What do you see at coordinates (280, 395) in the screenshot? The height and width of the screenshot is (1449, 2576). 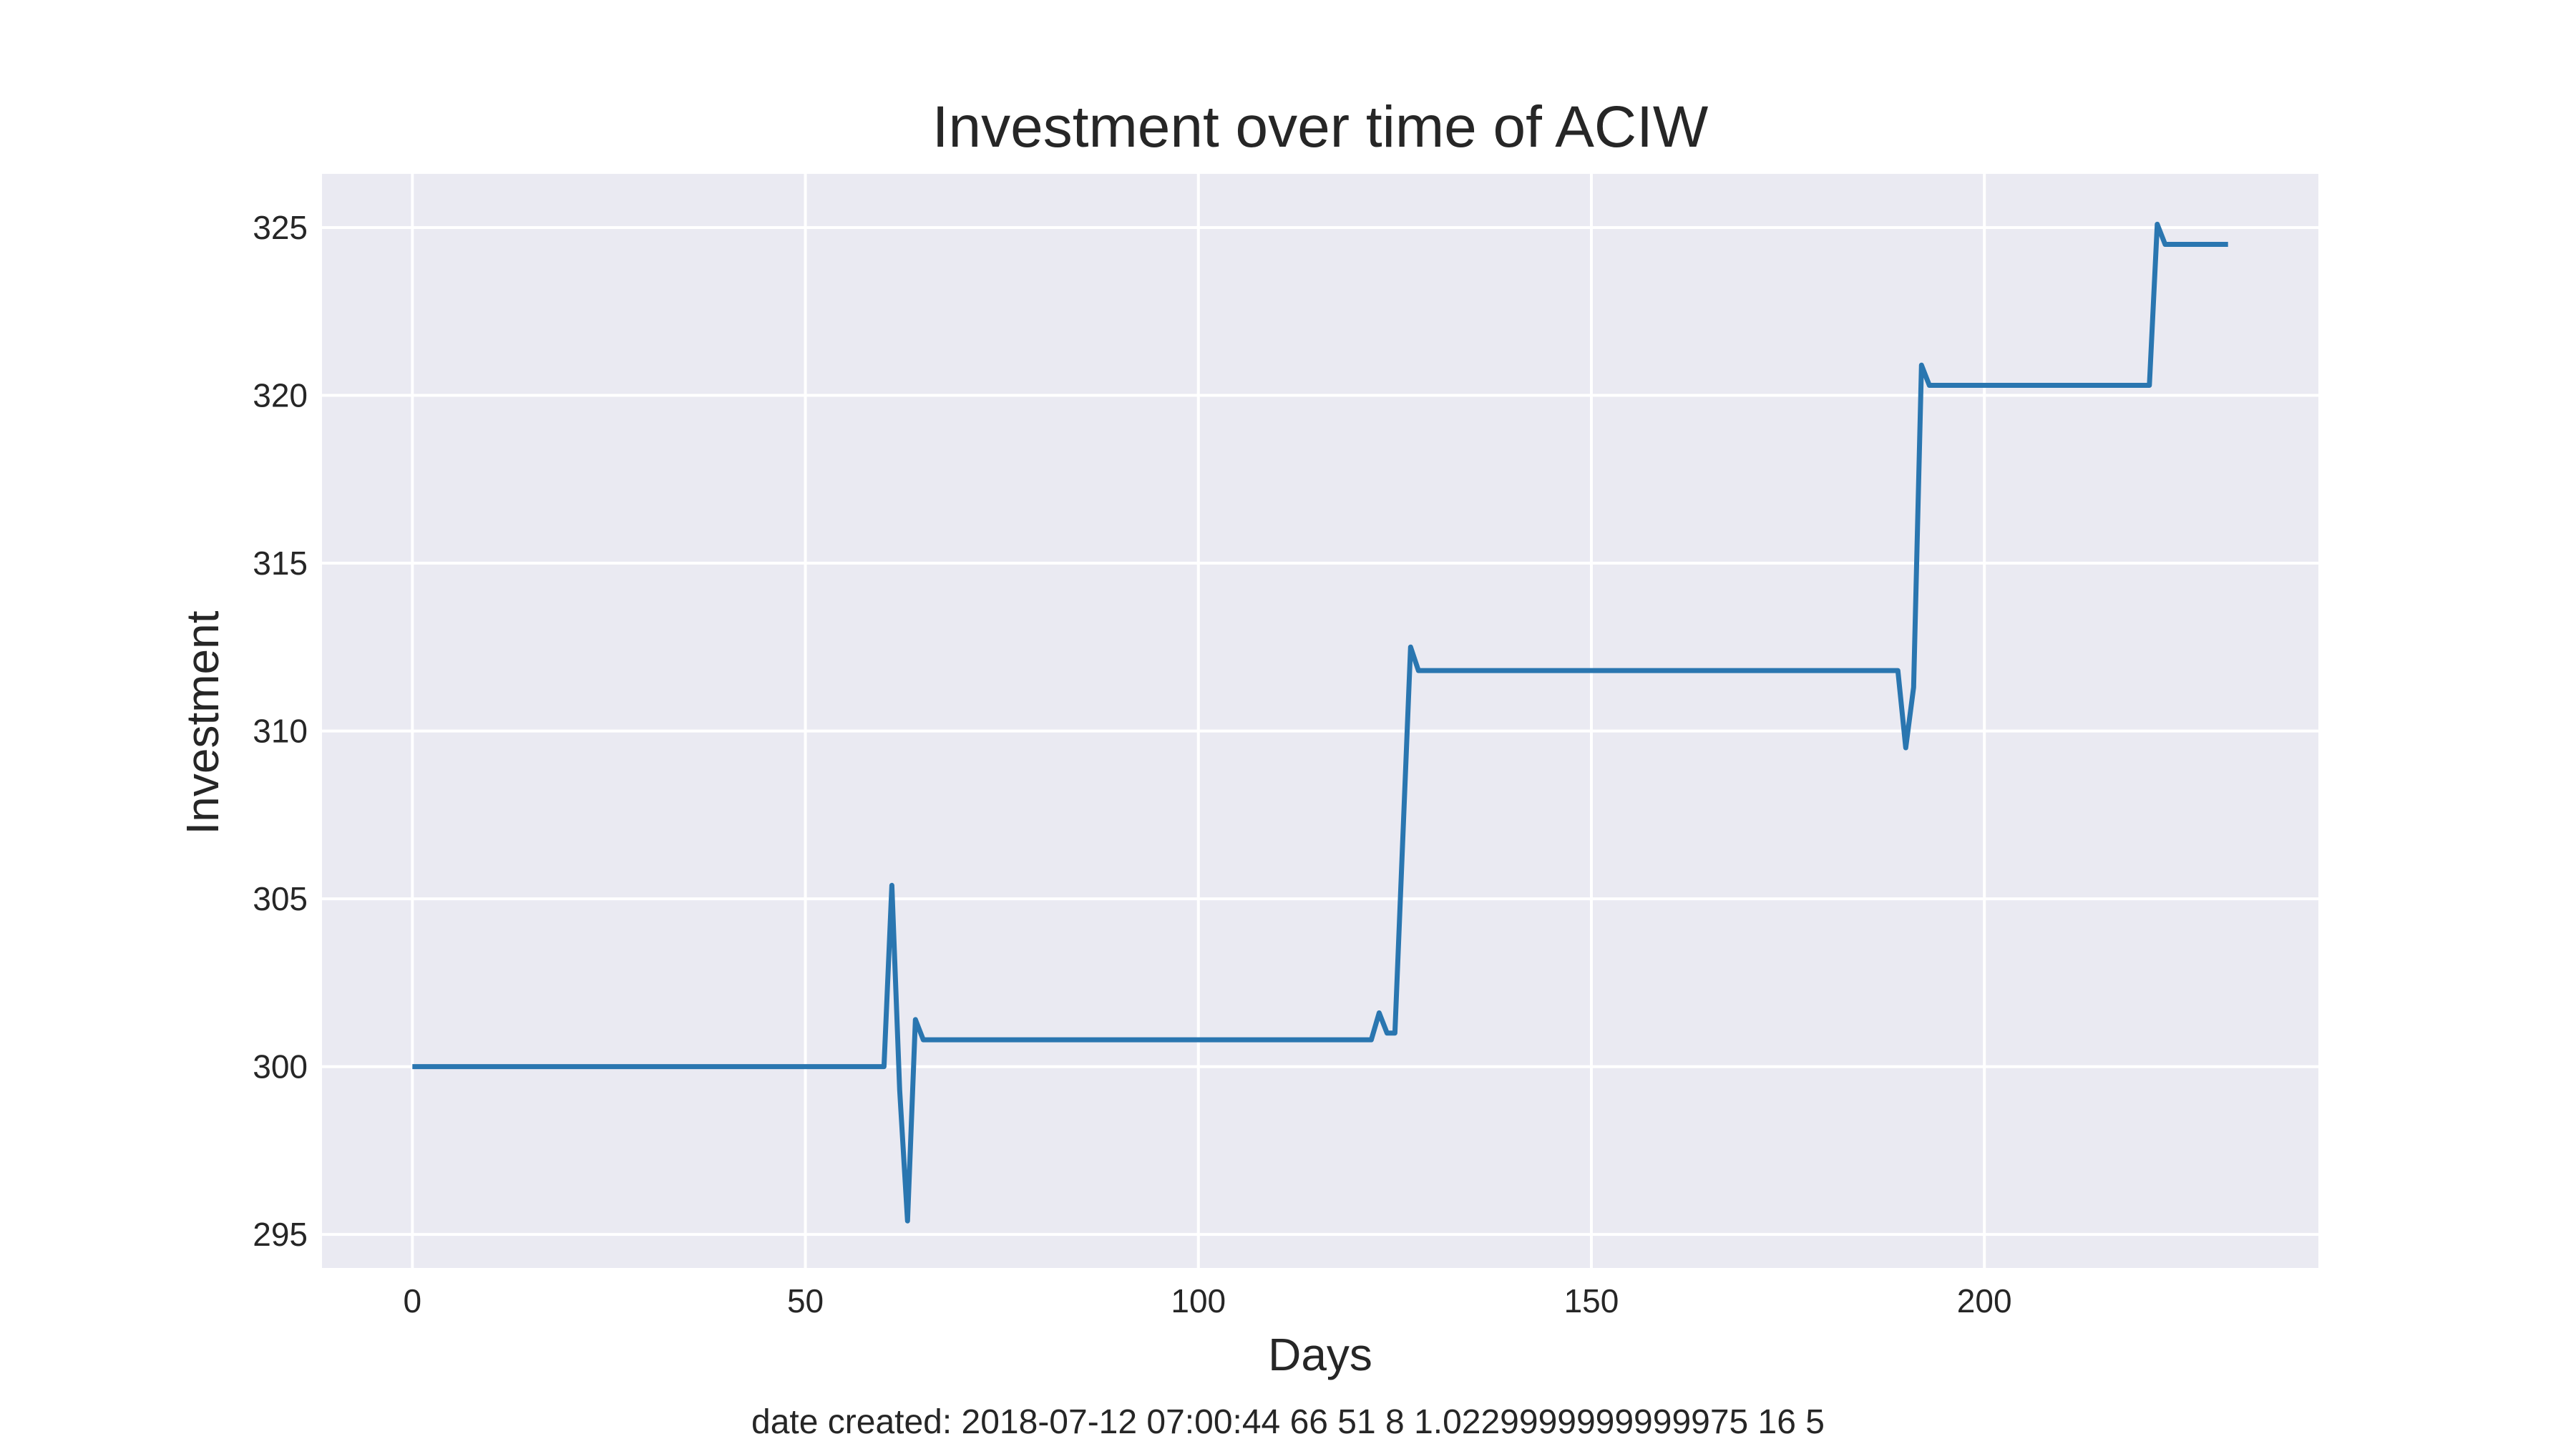 I see `y-tick-label: 320` at bounding box center [280, 395].